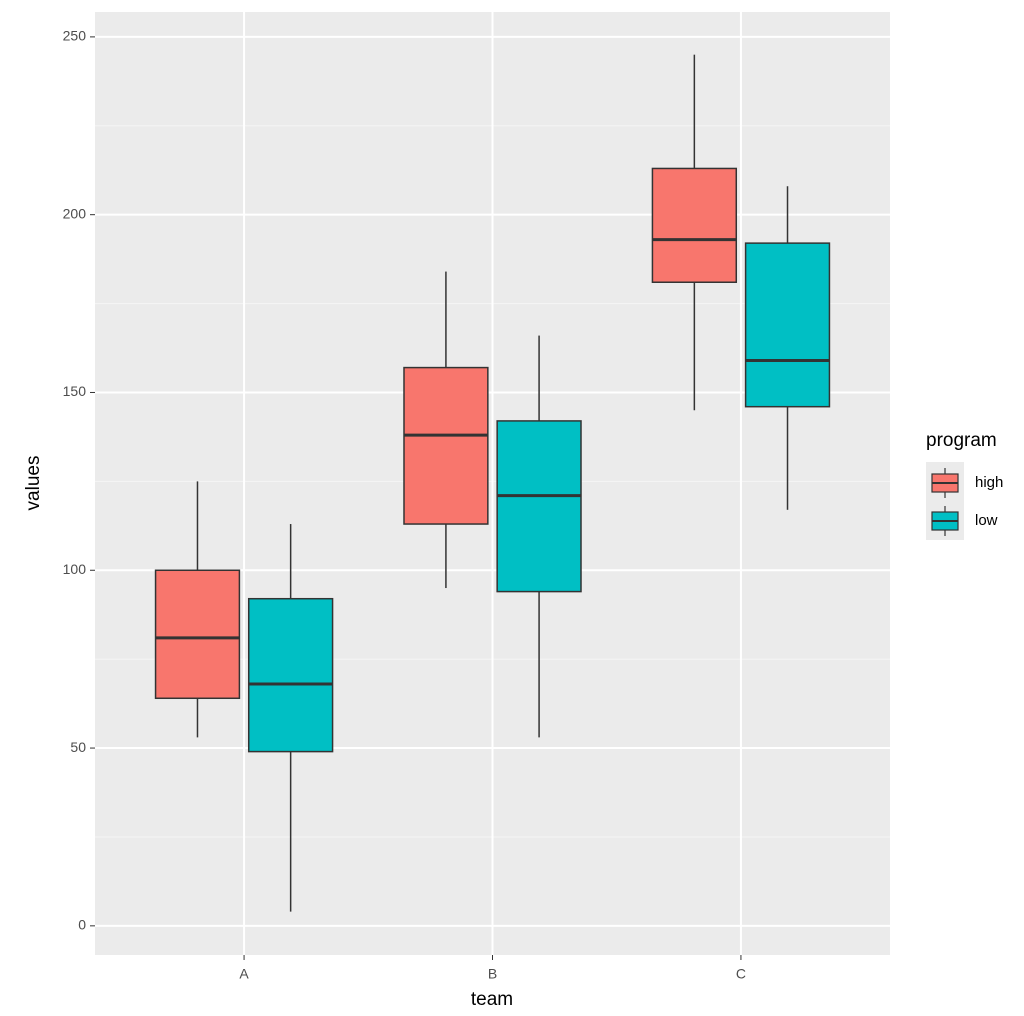  Describe the element at coordinates (492, 974) in the screenshot. I see `x-tick-label: B` at that location.